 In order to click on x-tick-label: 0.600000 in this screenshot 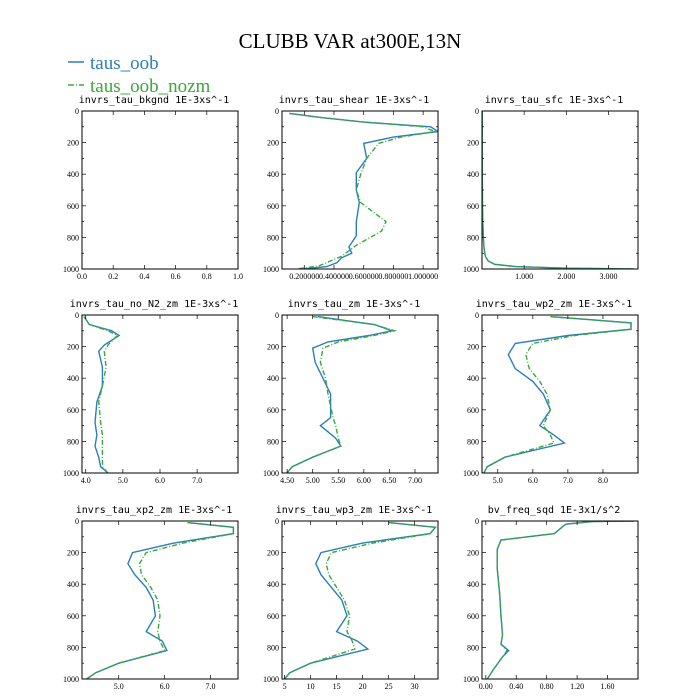, I will do `click(364, 276)`.